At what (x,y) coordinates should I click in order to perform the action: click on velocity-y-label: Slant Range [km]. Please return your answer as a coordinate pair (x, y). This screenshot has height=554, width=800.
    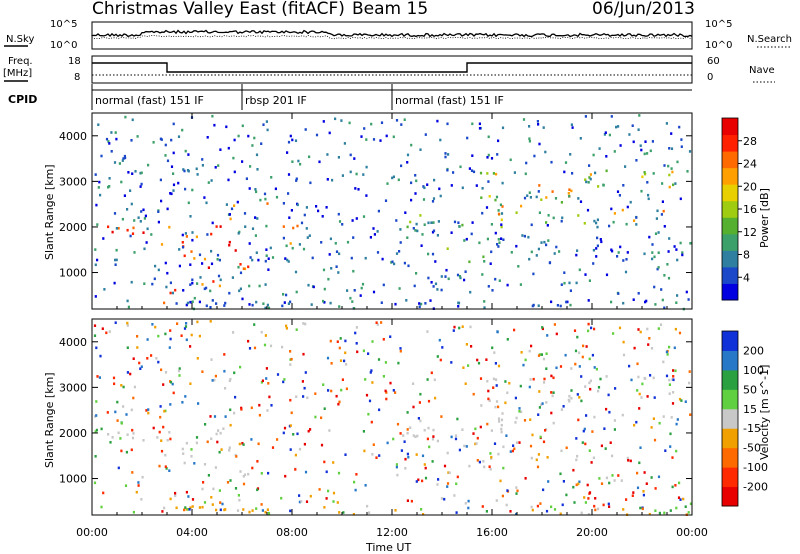
    Looking at the image, I should click on (49, 420).